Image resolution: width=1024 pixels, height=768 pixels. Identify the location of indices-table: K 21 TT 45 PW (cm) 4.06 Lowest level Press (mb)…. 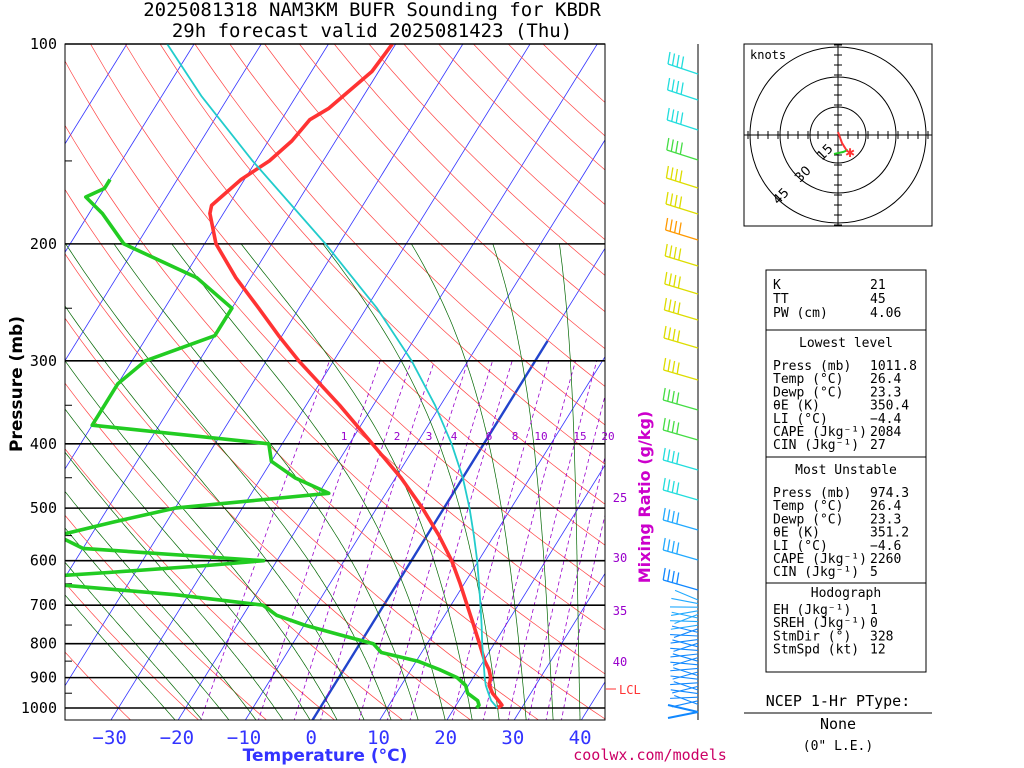
(846, 471).